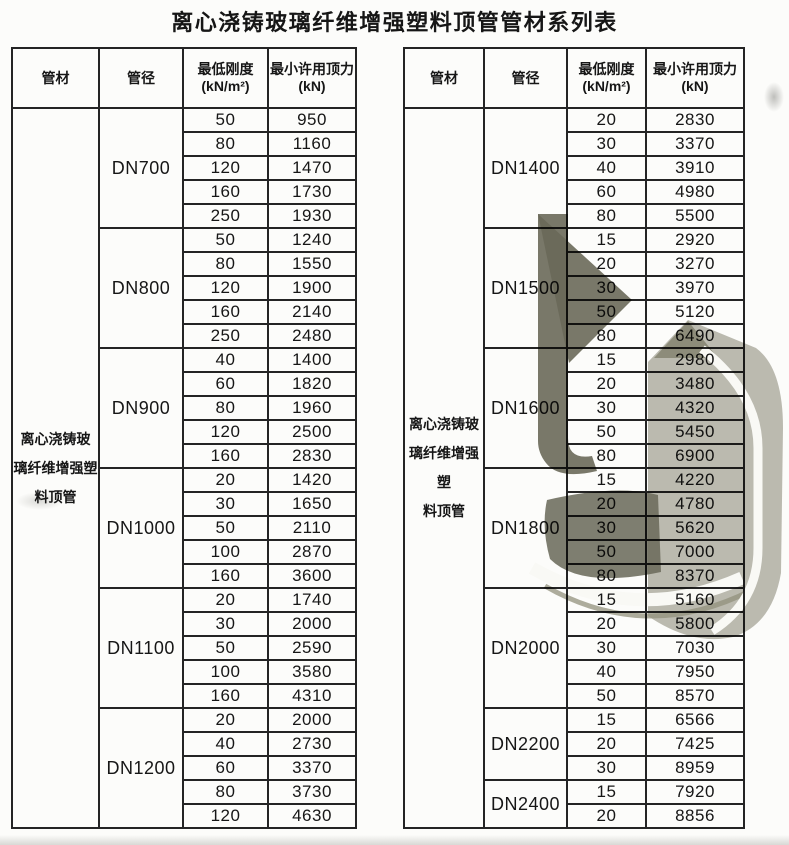 The height and width of the screenshot is (845, 789). I want to click on cell-min-jacking-force: 1820, so click(312, 384).